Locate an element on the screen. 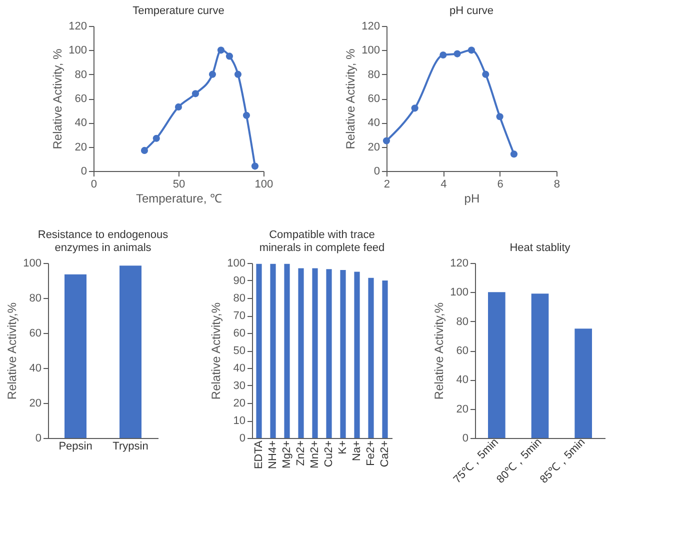 This screenshot has height=538, width=680. x-tick-label: Ca2+ is located at coordinates (385, 454).